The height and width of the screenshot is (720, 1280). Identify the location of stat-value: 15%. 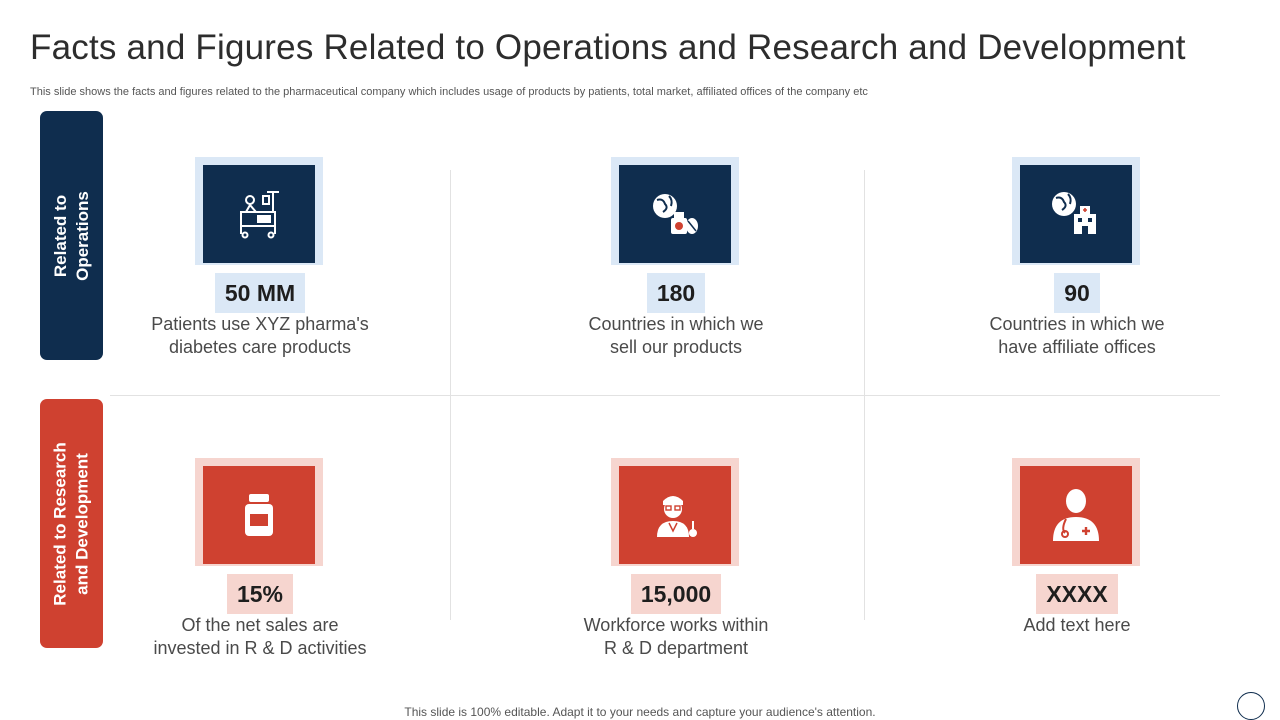
(260, 594).